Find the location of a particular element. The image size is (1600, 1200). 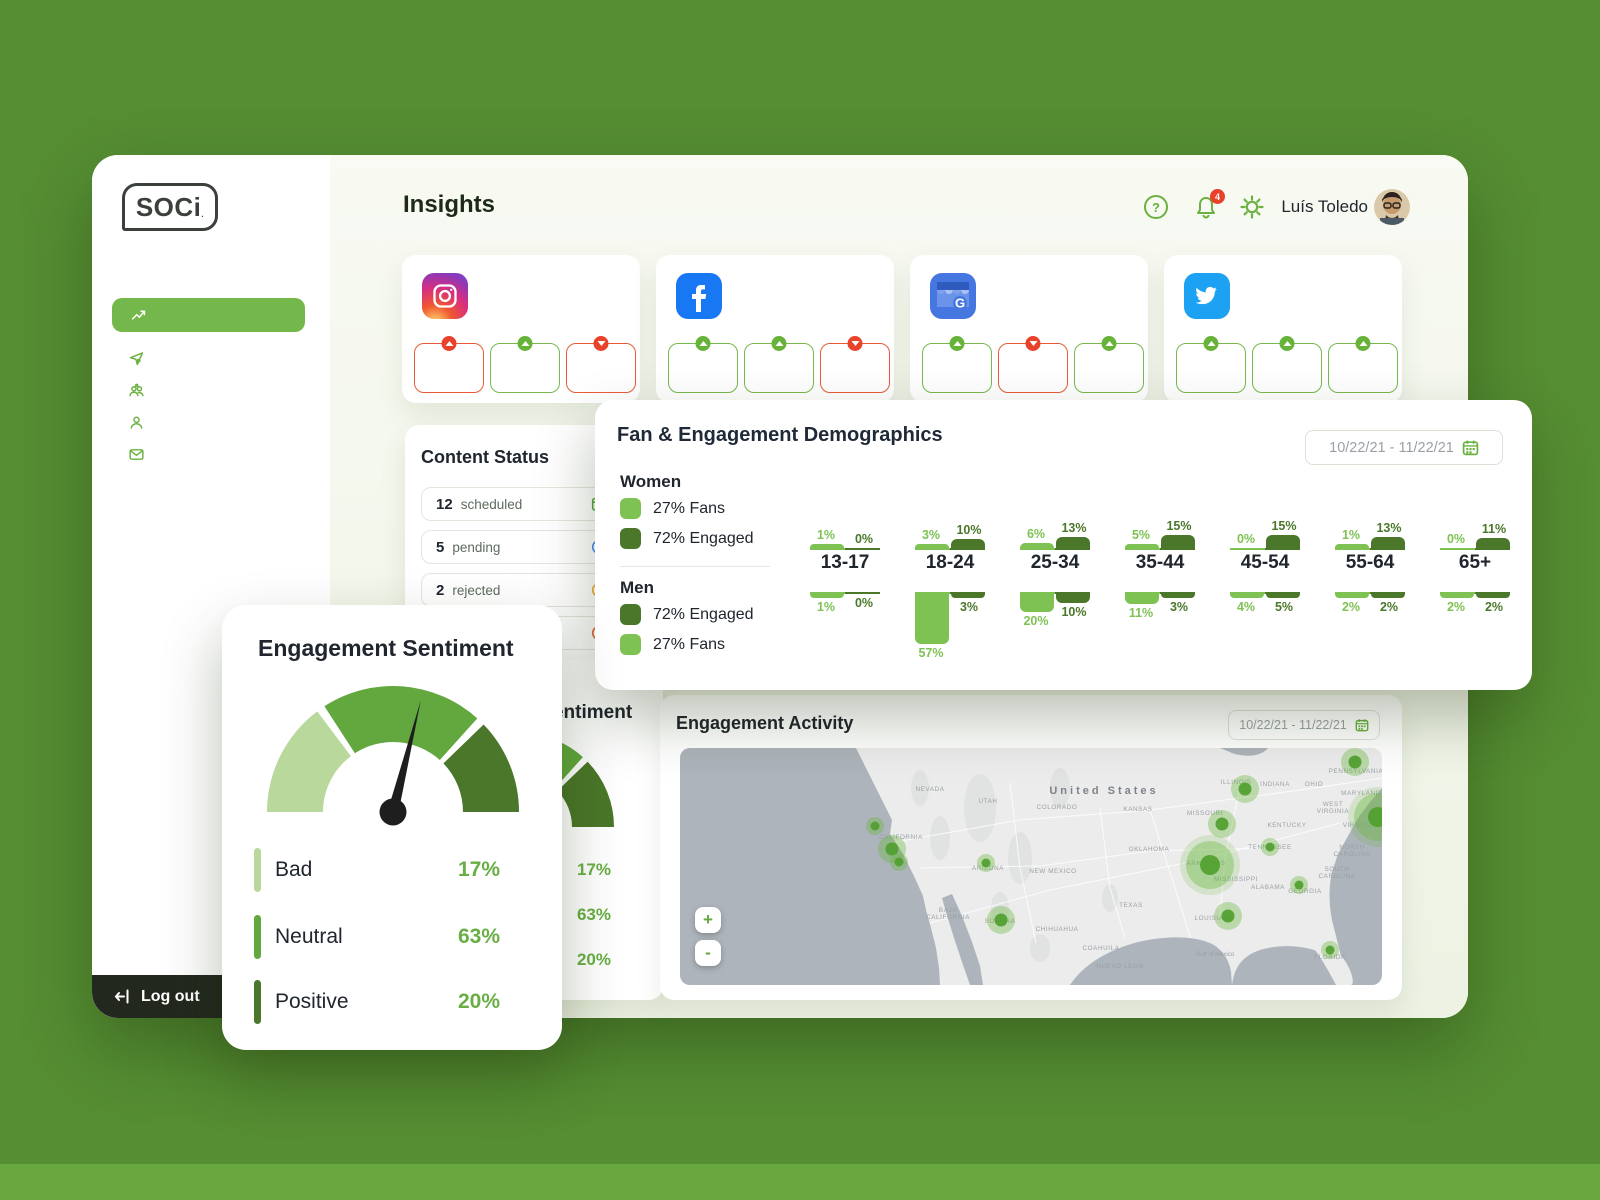

svg-text: UTAH is located at coordinates (987, 801).